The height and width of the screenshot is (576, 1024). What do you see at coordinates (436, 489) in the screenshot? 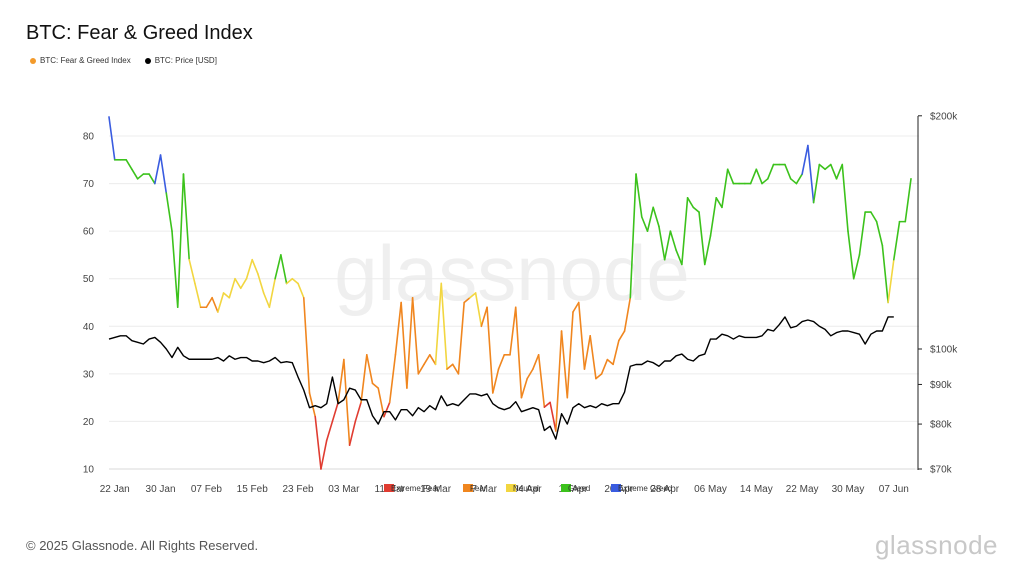
I see `x-tick-label: 19 Mar` at bounding box center [436, 489].